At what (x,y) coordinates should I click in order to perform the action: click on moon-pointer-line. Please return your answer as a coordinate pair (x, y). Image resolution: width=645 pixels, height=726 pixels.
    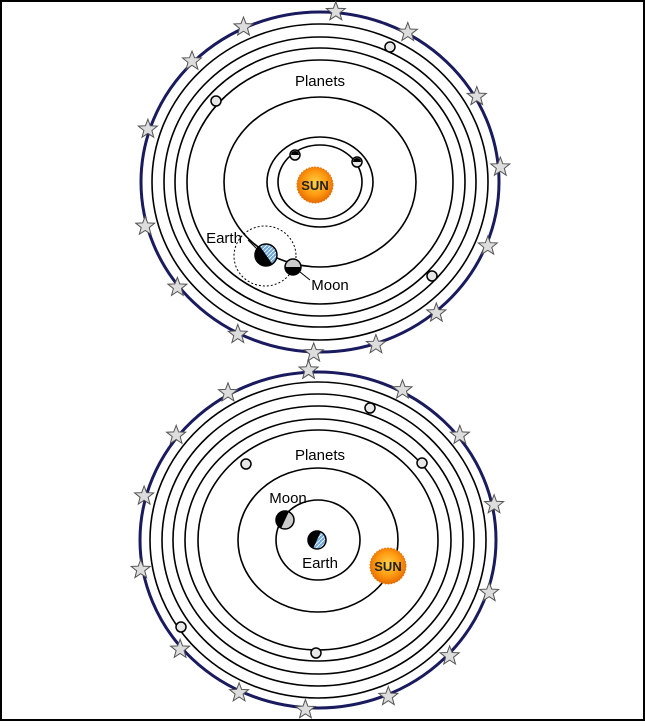
    Looking at the image, I should click on (305, 276).